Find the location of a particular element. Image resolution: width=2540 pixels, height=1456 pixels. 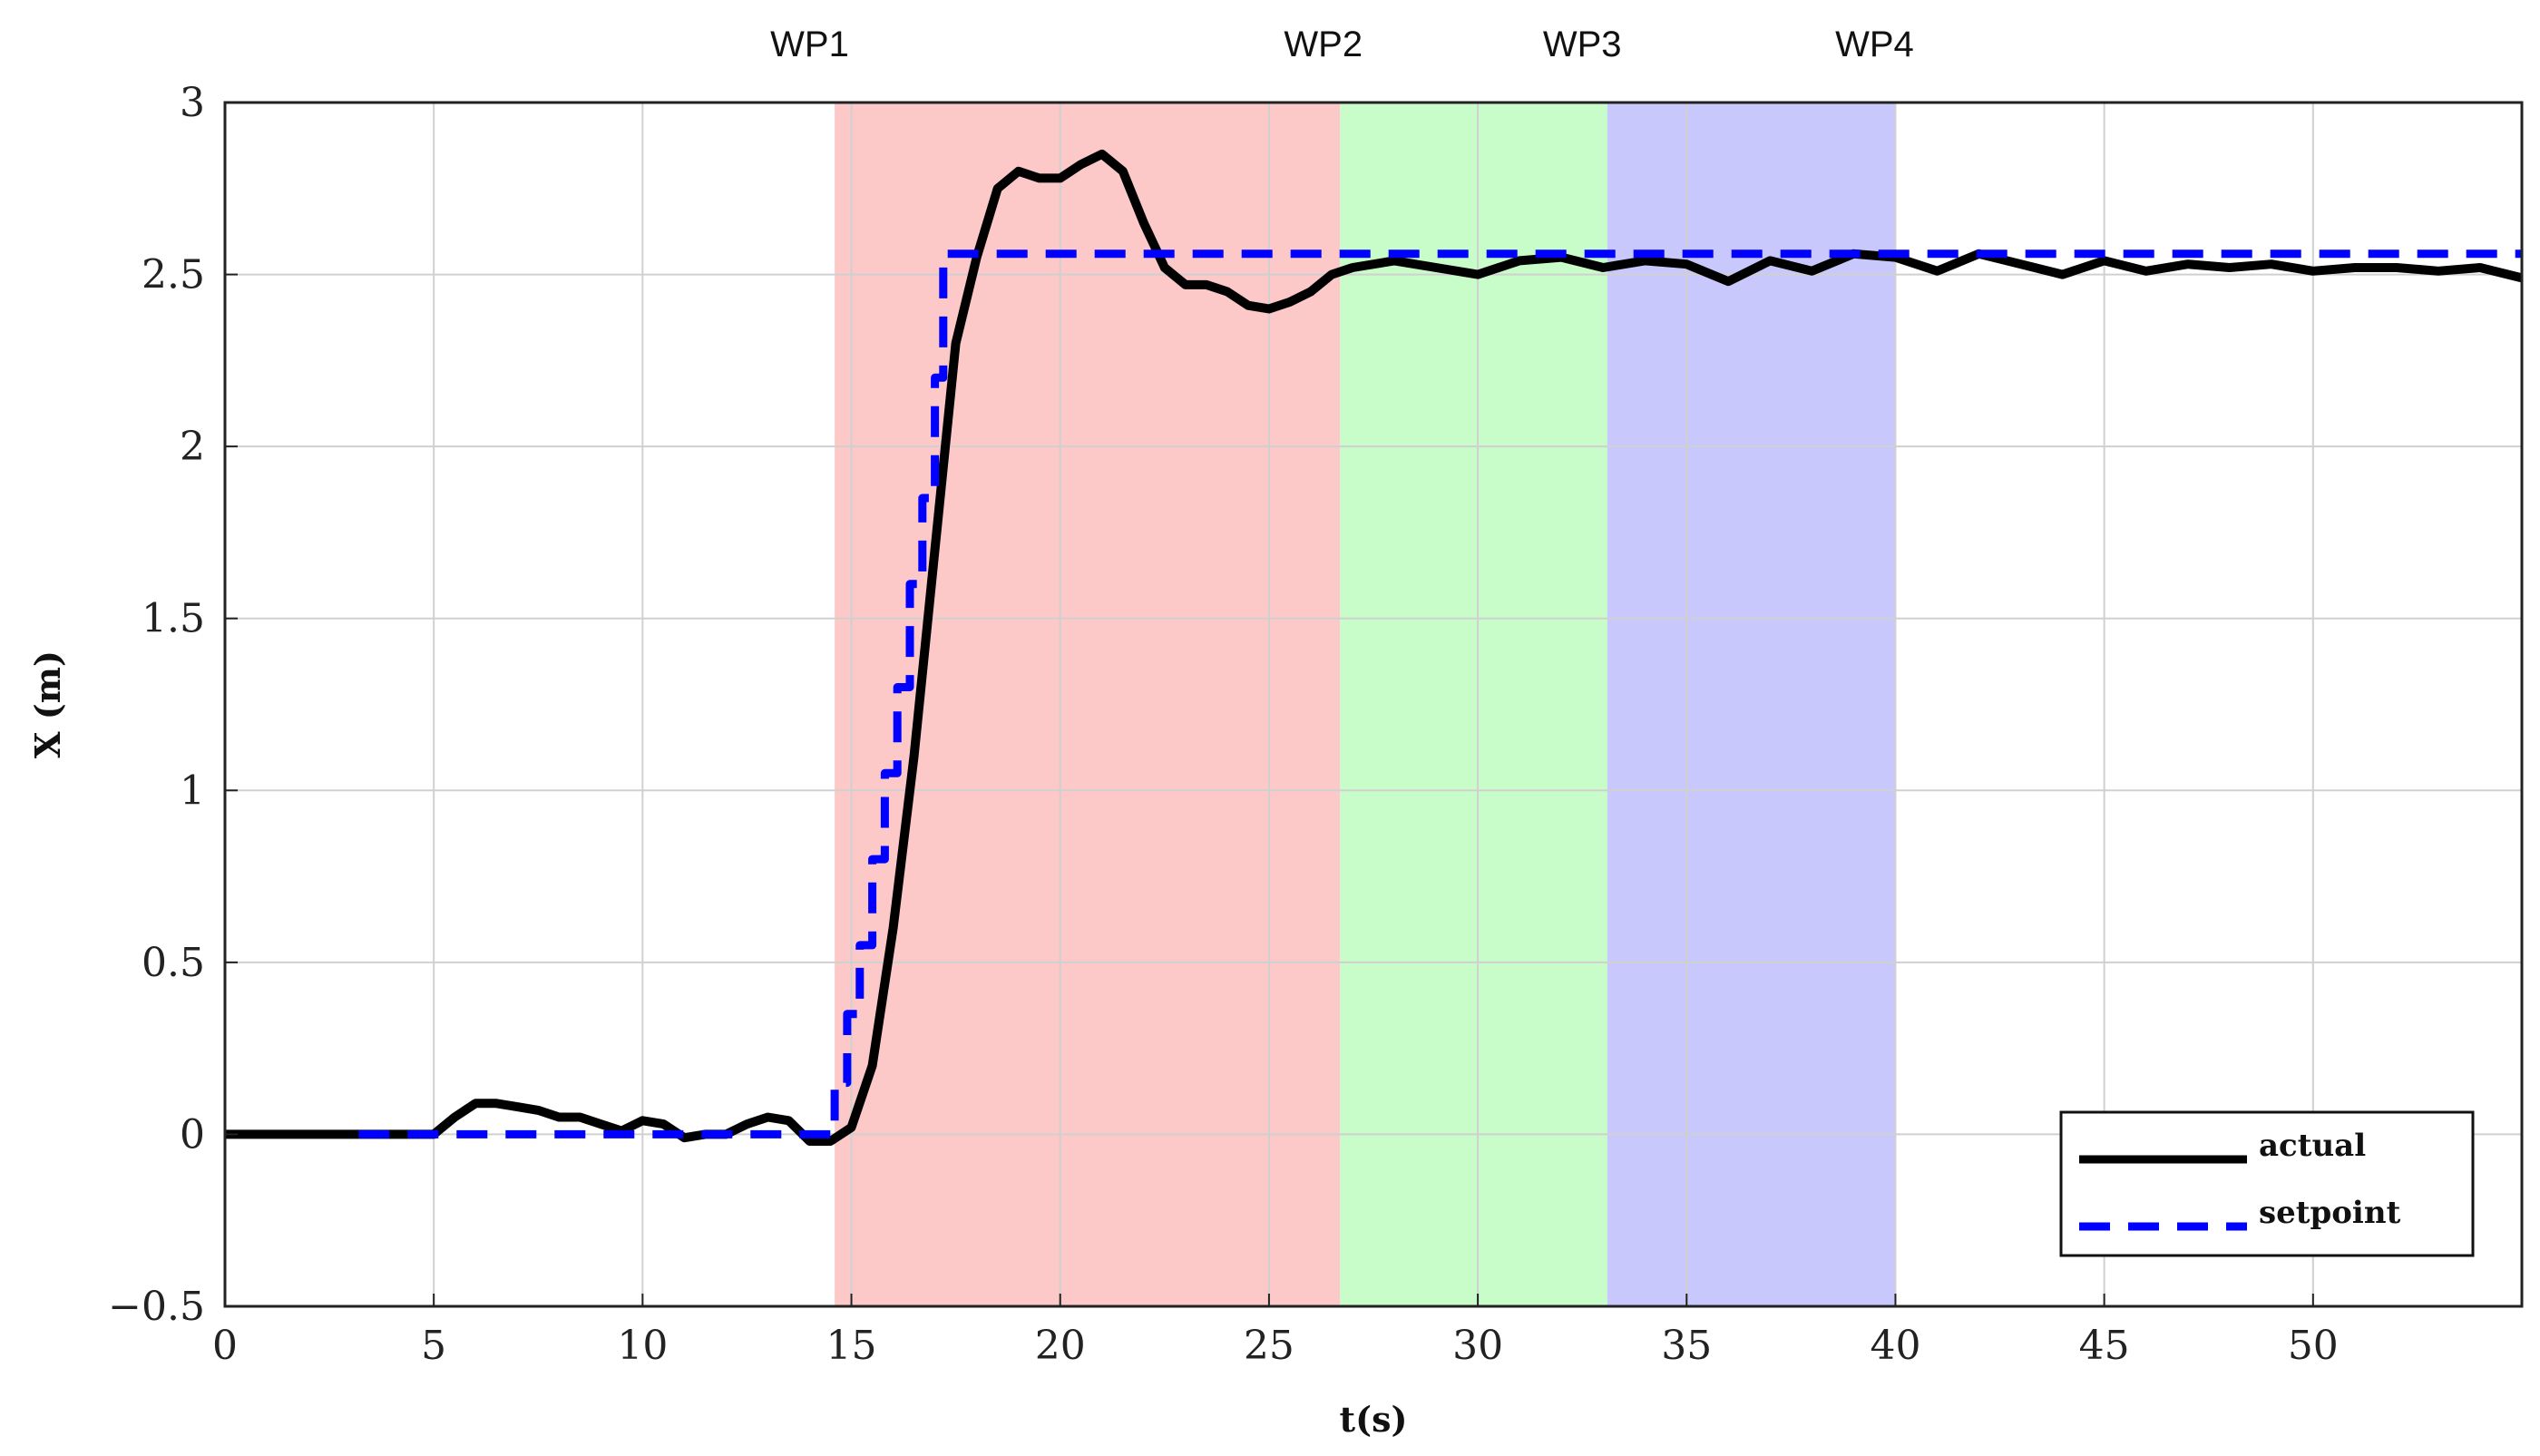

x-tick-label: 20 is located at coordinates (1060, 1346).